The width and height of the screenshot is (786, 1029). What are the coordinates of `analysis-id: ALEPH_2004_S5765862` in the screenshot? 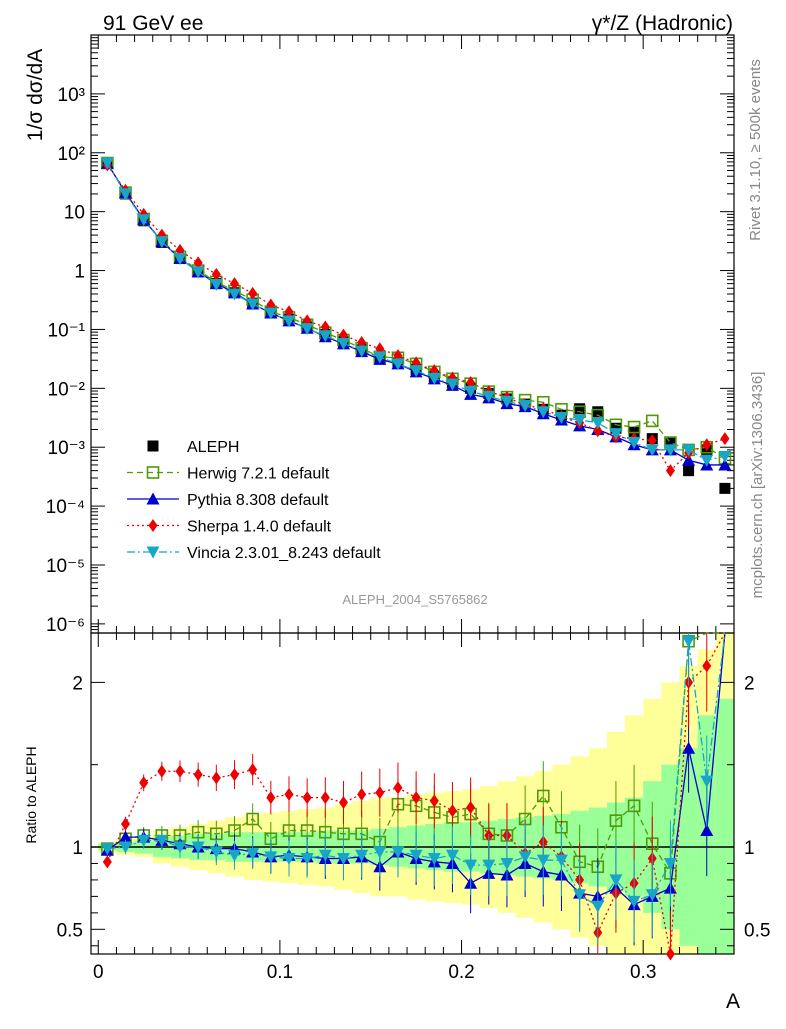 It's located at (414, 599).